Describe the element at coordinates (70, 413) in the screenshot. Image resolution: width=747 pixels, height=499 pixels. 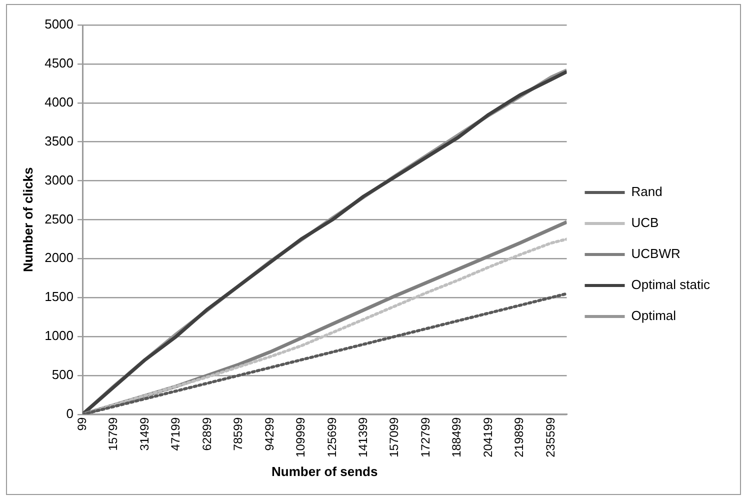
I see `y-tick-label: 0` at that location.